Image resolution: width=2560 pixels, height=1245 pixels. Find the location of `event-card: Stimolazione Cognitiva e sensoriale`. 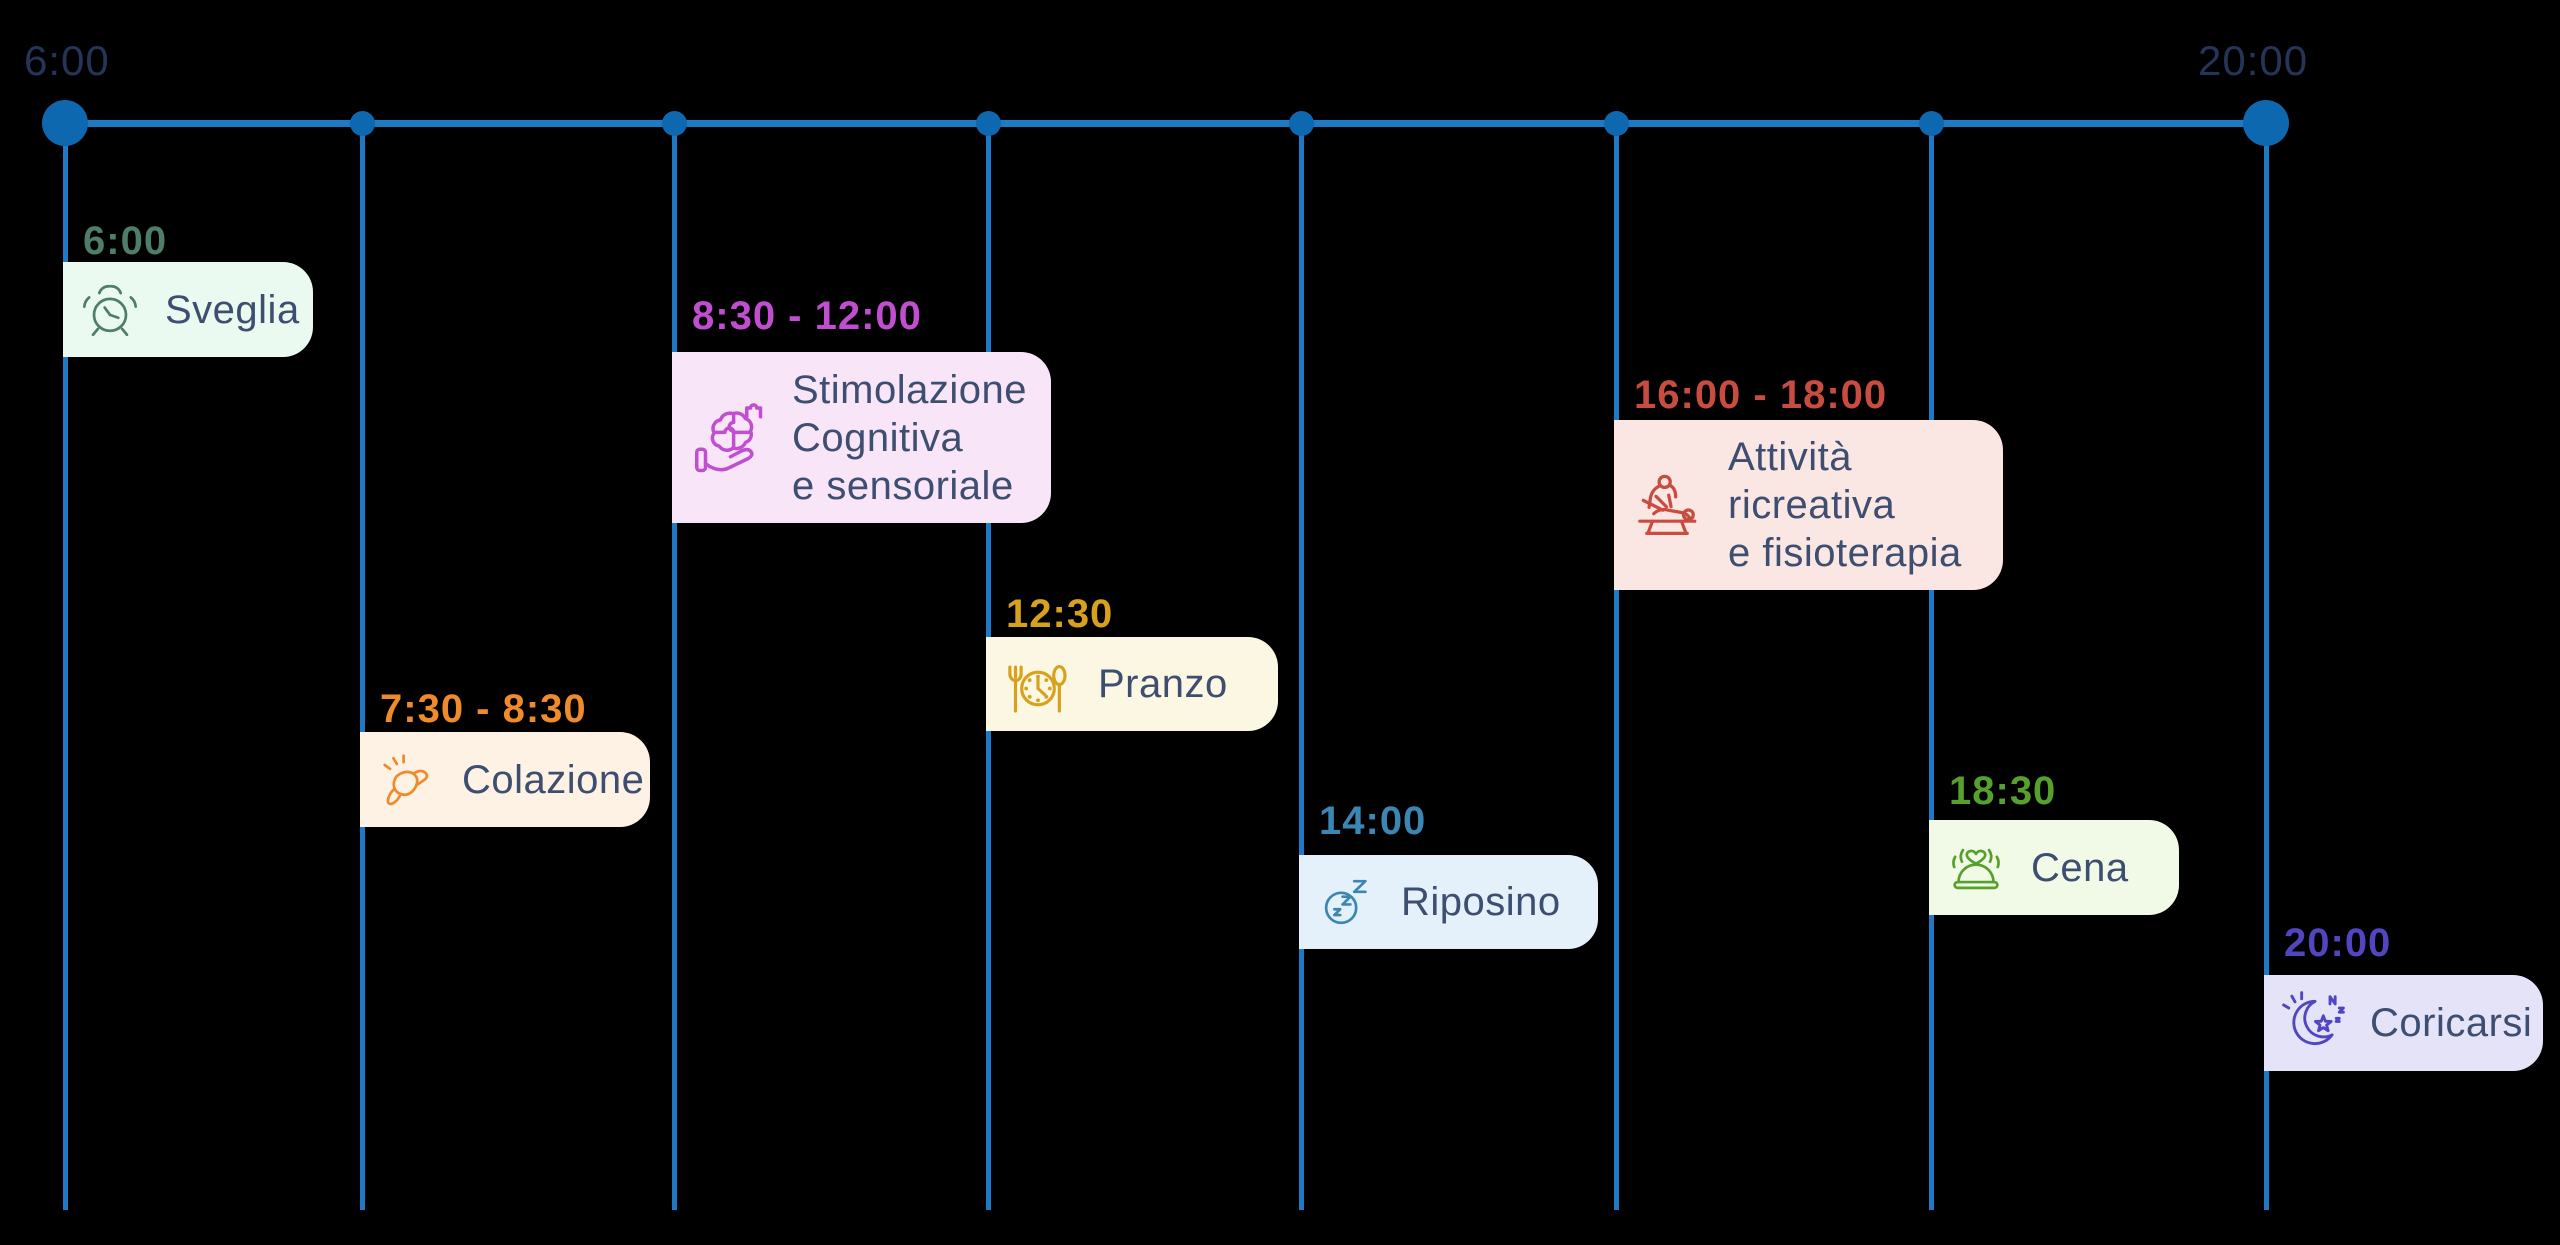

event-card: Stimolazione Cognitiva e sensoriale is located at coordinates (861, 437).